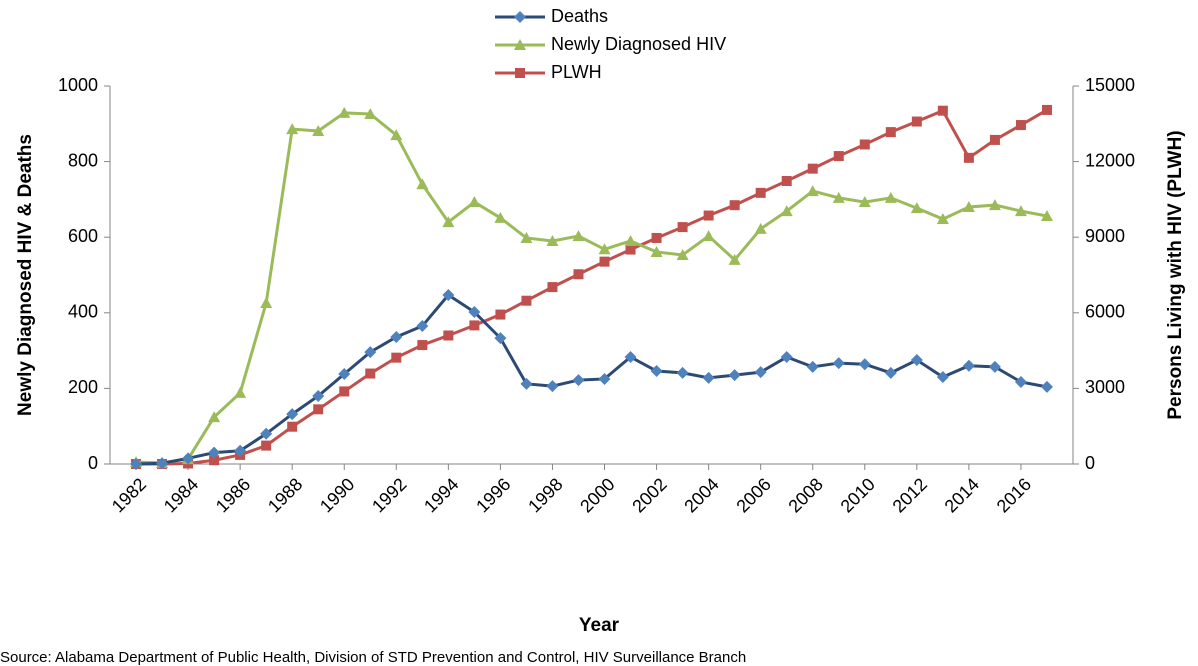 This screenshot has width=1198, height=666. I want to click on x-tick-label: 1986, so click(233, 495).